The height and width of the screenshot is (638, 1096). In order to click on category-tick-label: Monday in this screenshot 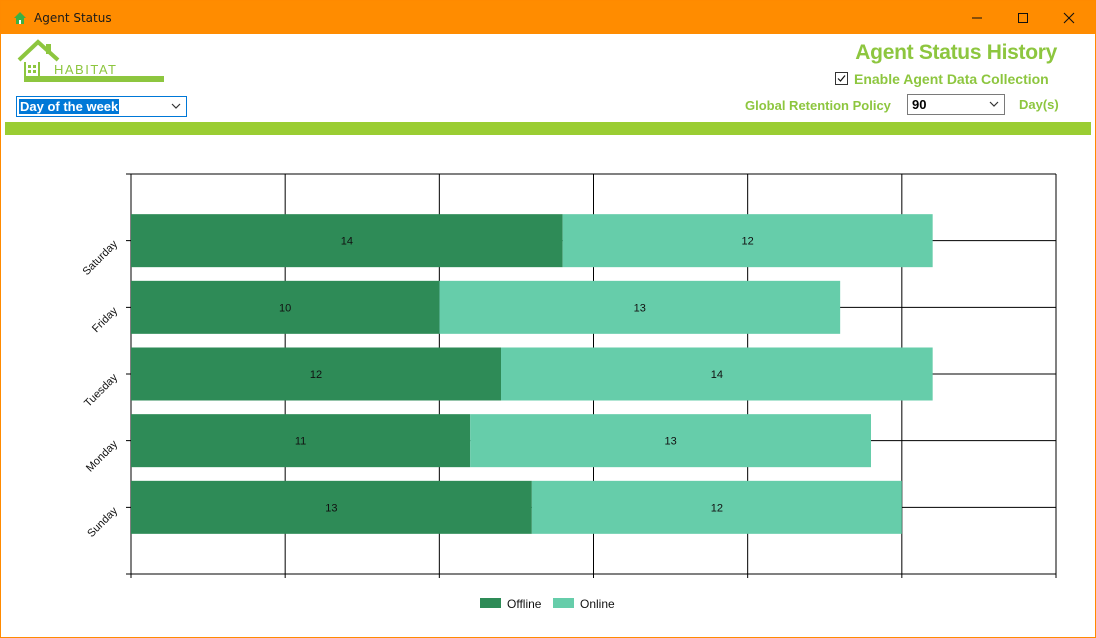, I will do `click(102, 456)`.